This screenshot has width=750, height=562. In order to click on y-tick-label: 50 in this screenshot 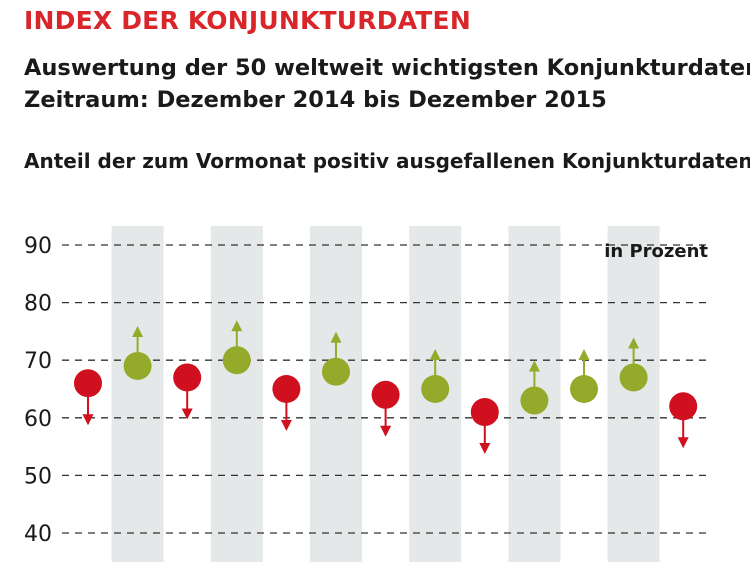, I will do `click(38, 476)`.